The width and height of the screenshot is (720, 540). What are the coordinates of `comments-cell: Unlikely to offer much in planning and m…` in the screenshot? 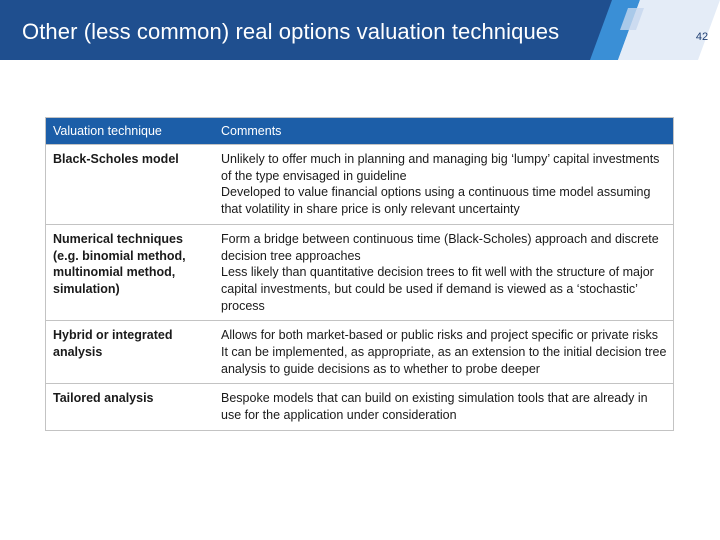 It's located at (443, 184).